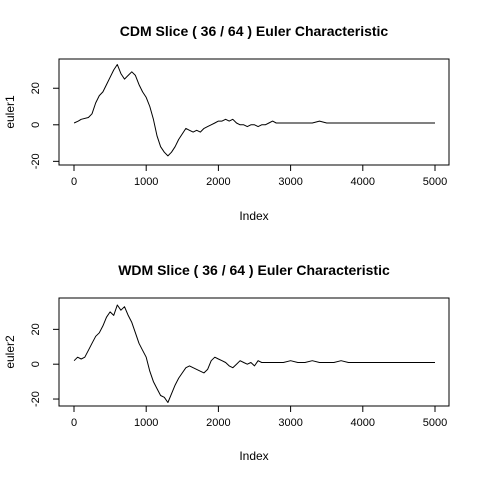 This screenshot has height=480, width=480. I want to click on series, so click(254, 110).